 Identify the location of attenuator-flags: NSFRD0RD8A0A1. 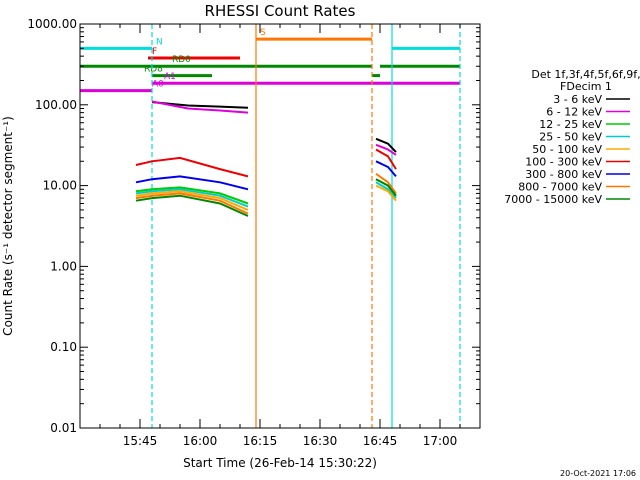
(270, 60).